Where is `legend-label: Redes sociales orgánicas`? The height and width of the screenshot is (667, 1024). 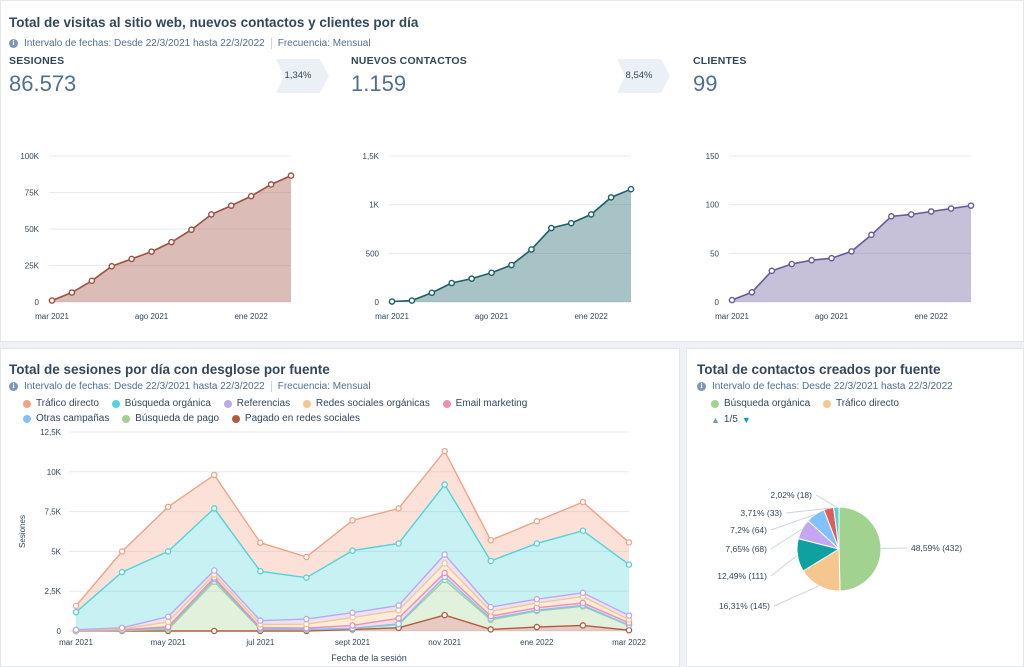
legend-label: Redes sociales orgánicas is located at coordinates (372, 403).